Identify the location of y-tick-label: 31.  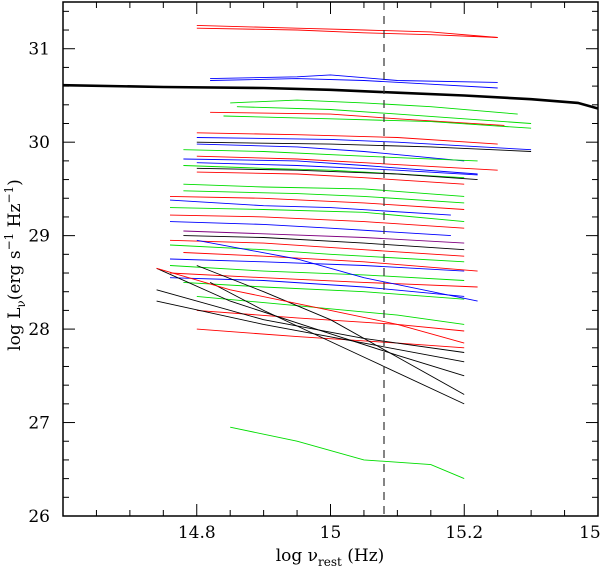
(39, 50).